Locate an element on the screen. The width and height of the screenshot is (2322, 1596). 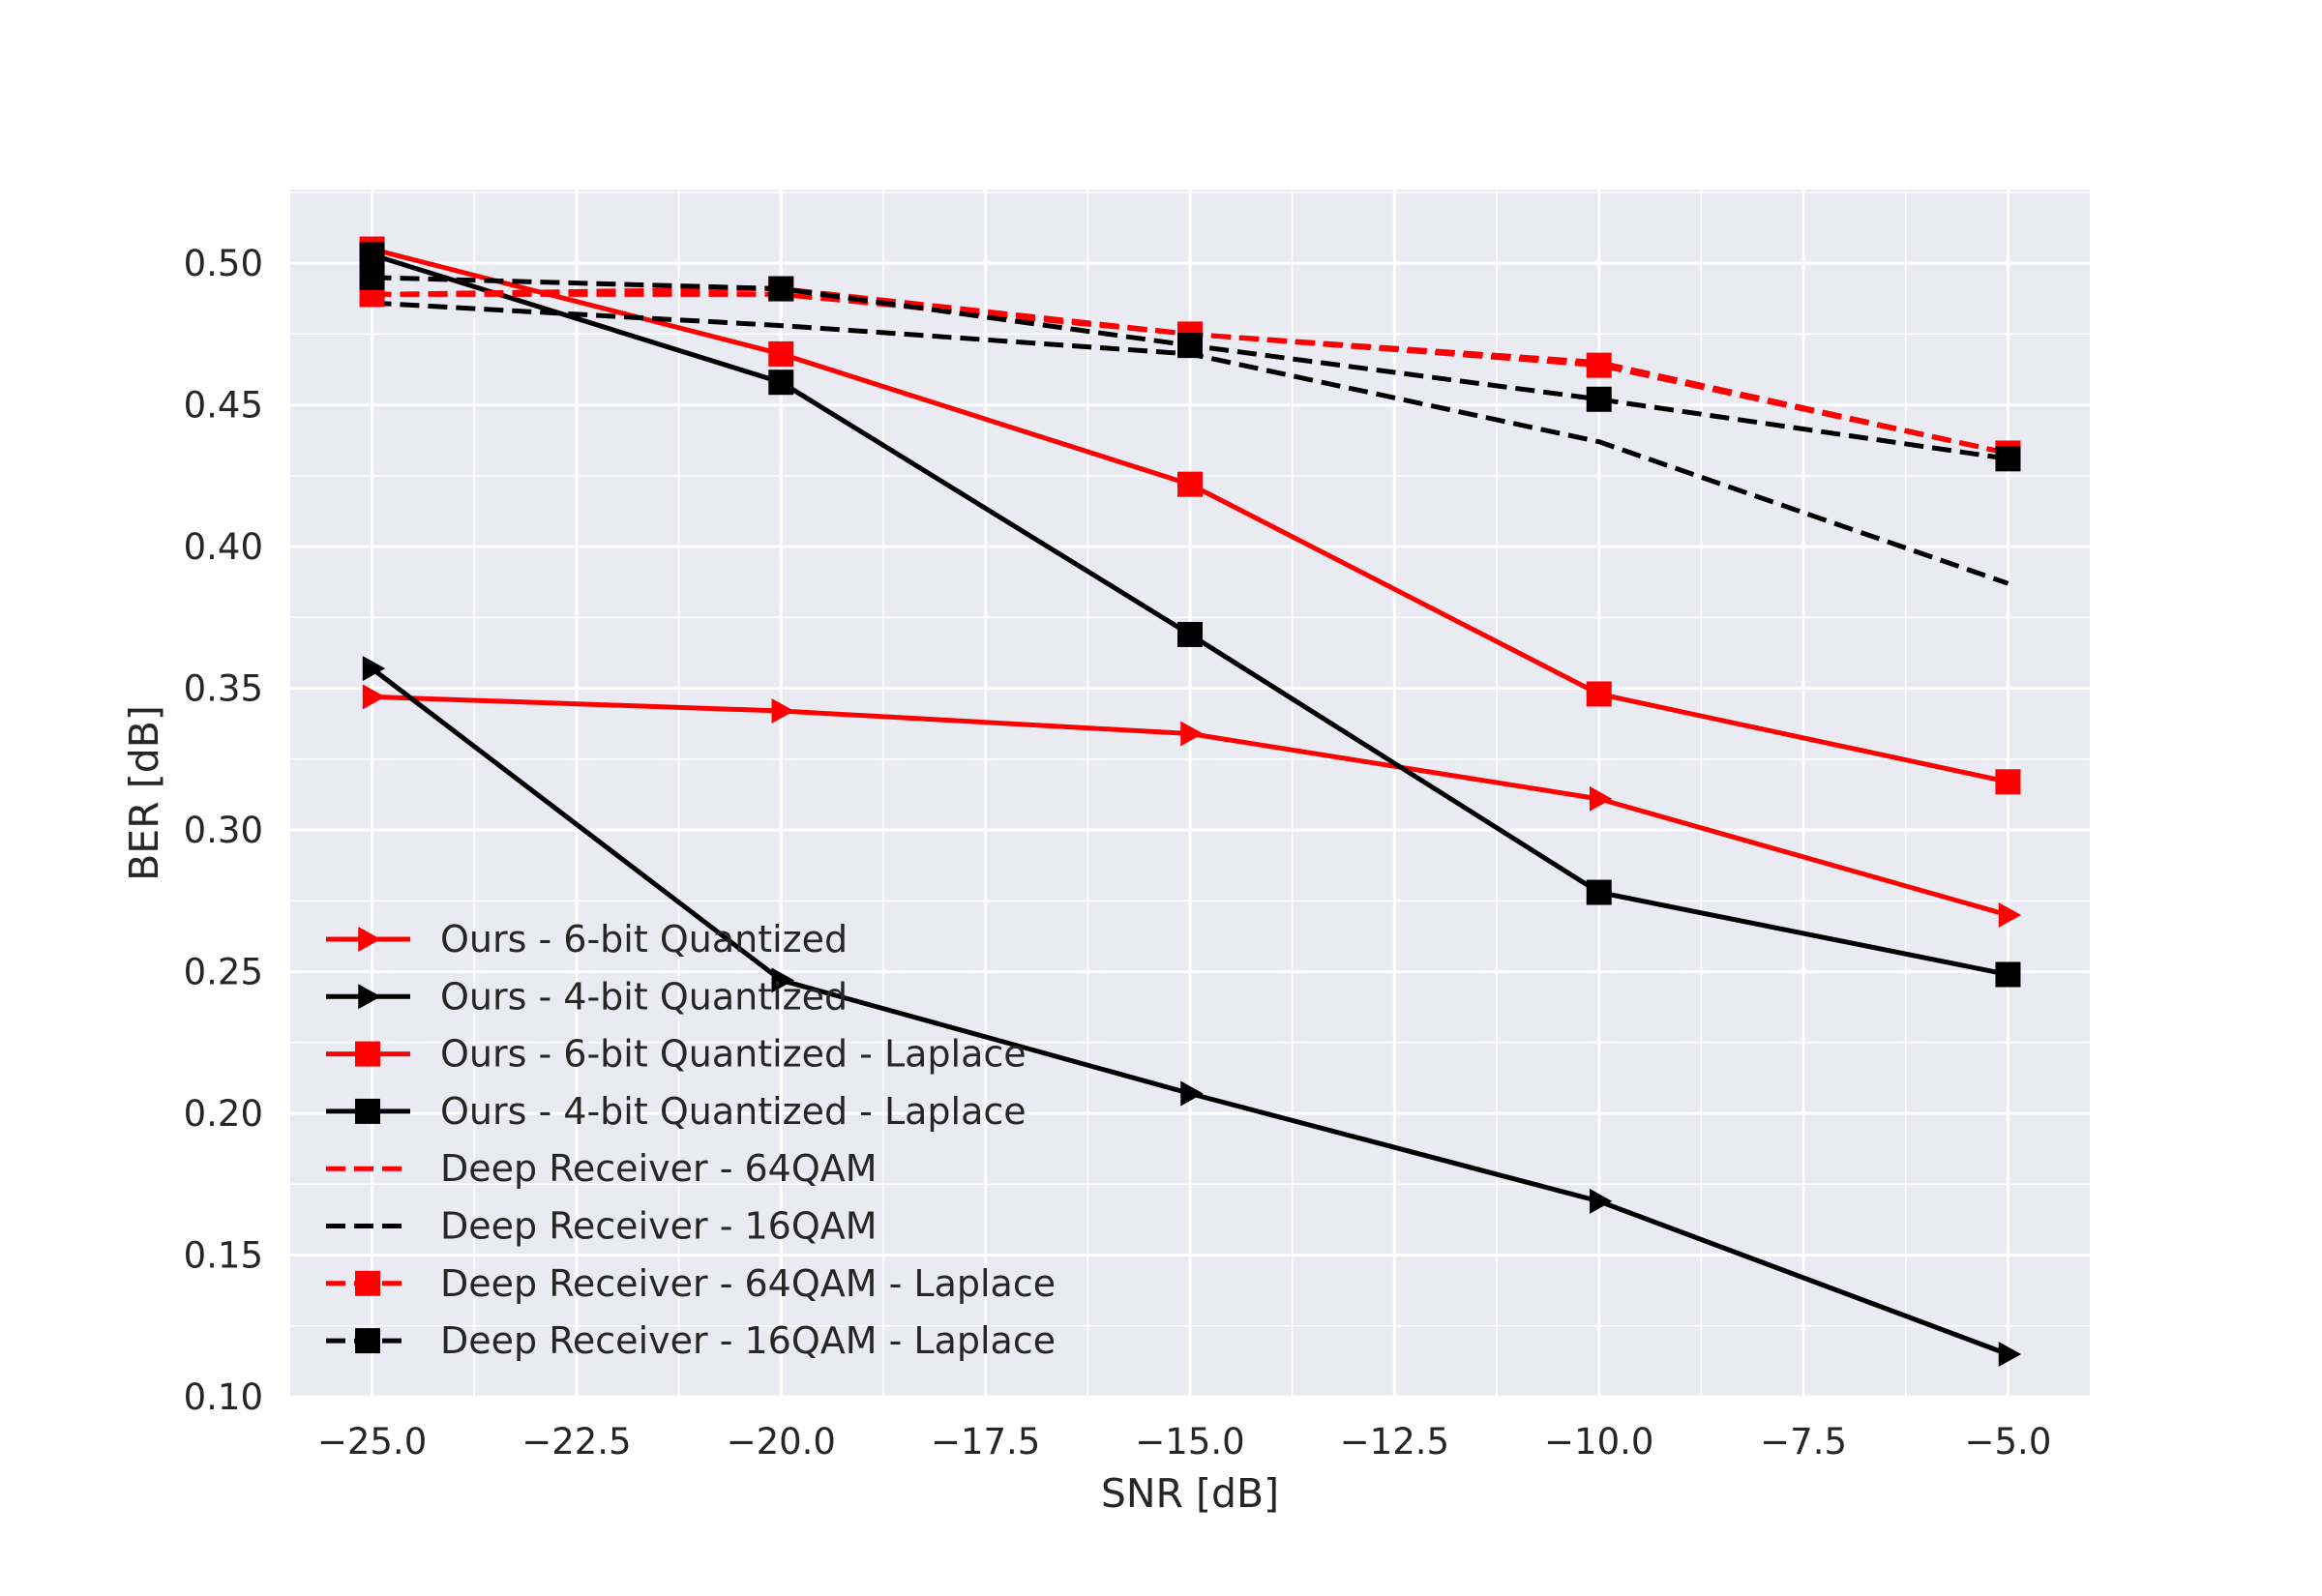
x-tick-label: −10.0 is located at coordinates (1598, 1442).